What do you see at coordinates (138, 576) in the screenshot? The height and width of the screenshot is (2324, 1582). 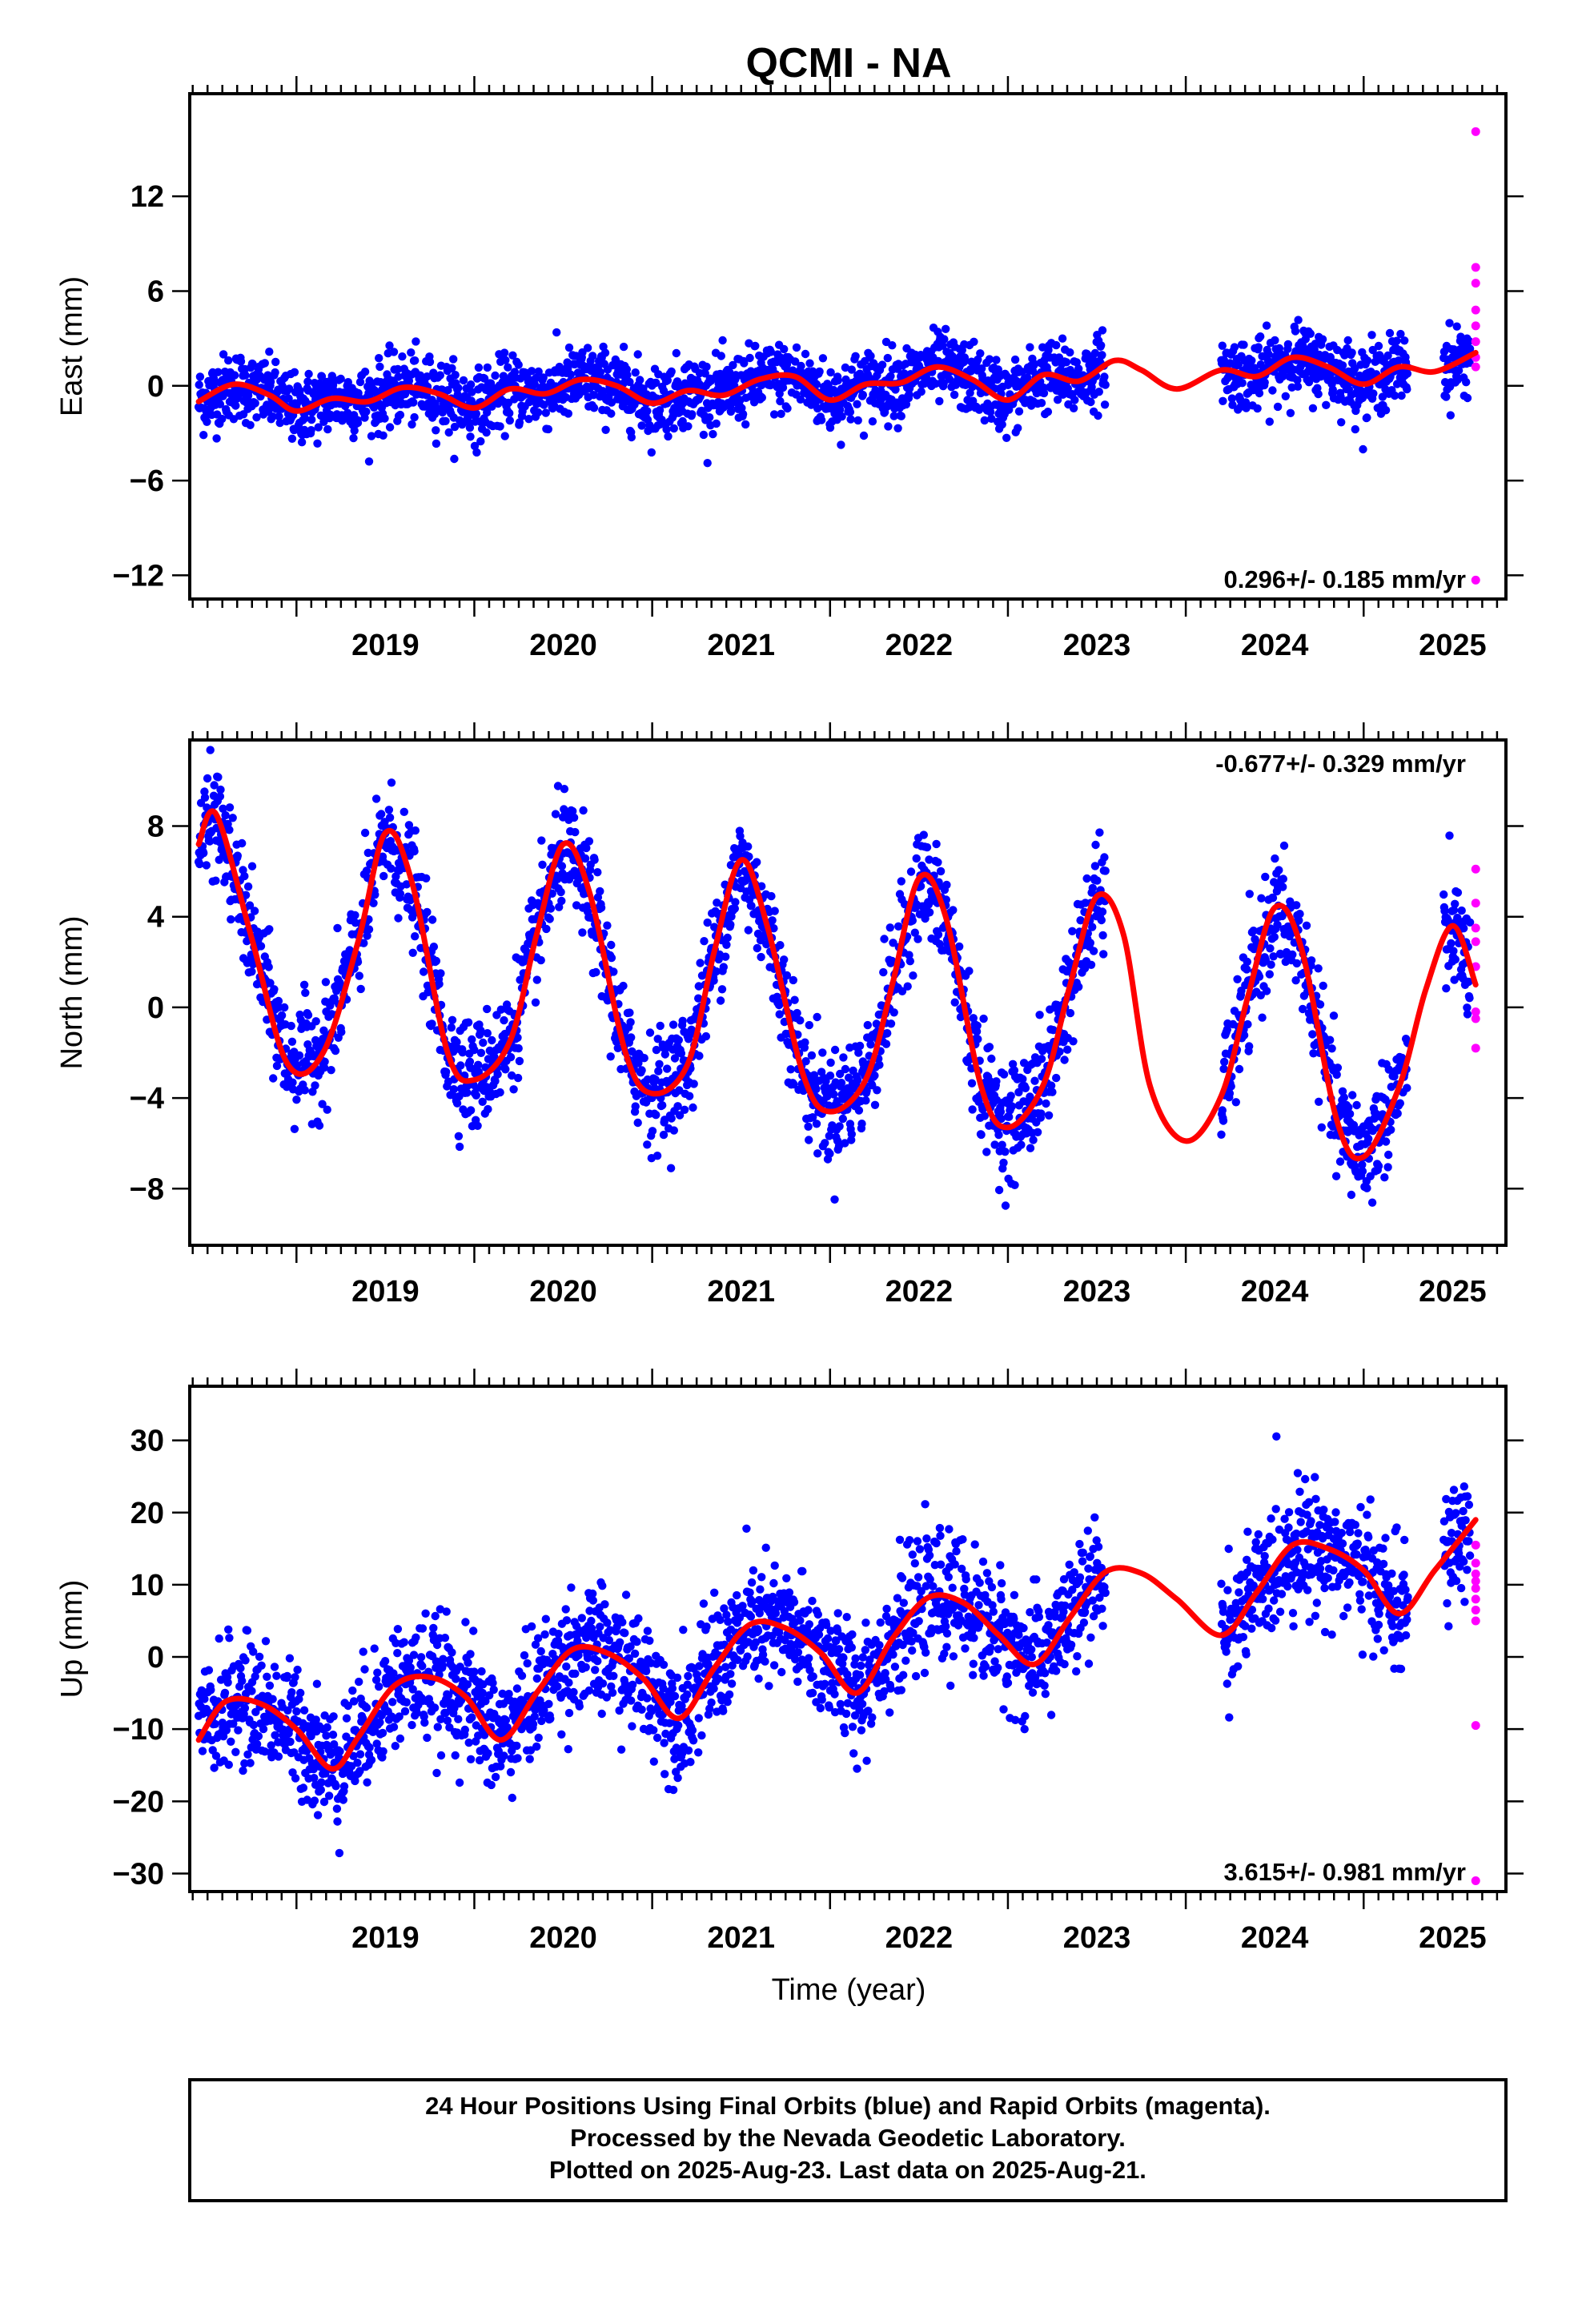 I see `y-tick-label: −12` at bounding box center [138, 576].